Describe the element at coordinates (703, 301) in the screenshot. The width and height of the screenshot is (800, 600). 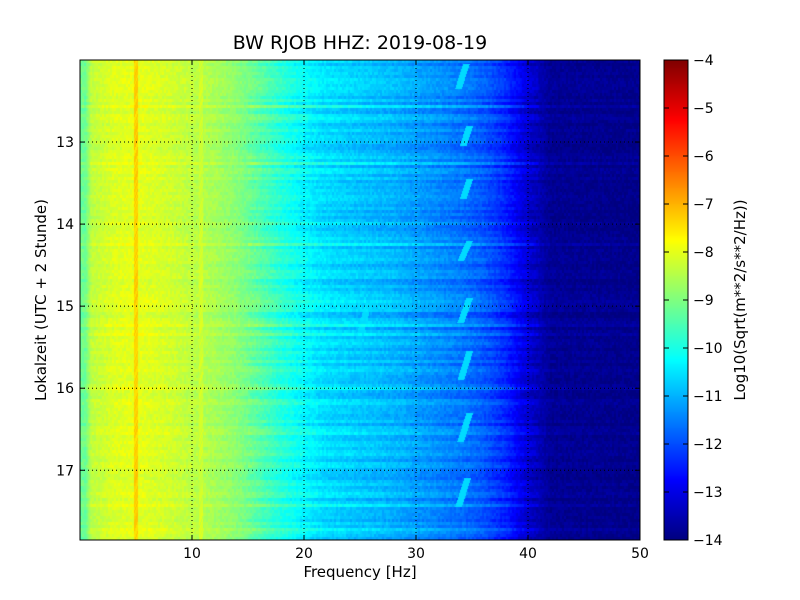
I see `colorbar-tick-label: −9` at that location.